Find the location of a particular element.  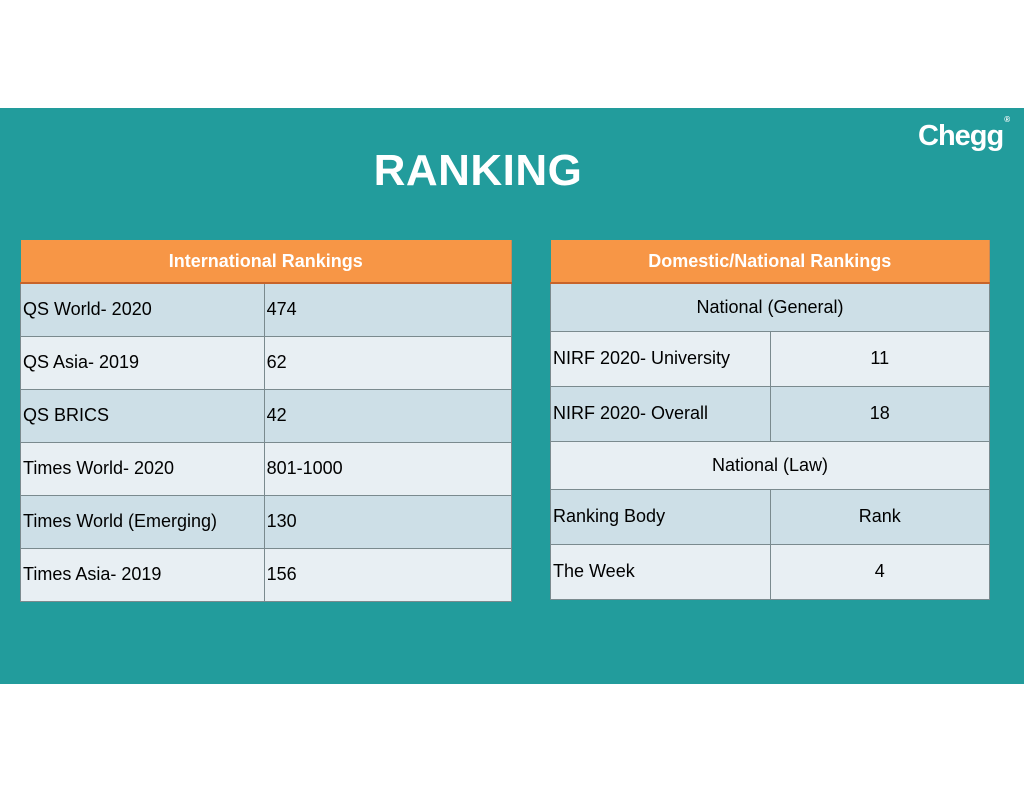

table-row: NIRF 2020- Overall 18 is located at coordinates (770, 413).